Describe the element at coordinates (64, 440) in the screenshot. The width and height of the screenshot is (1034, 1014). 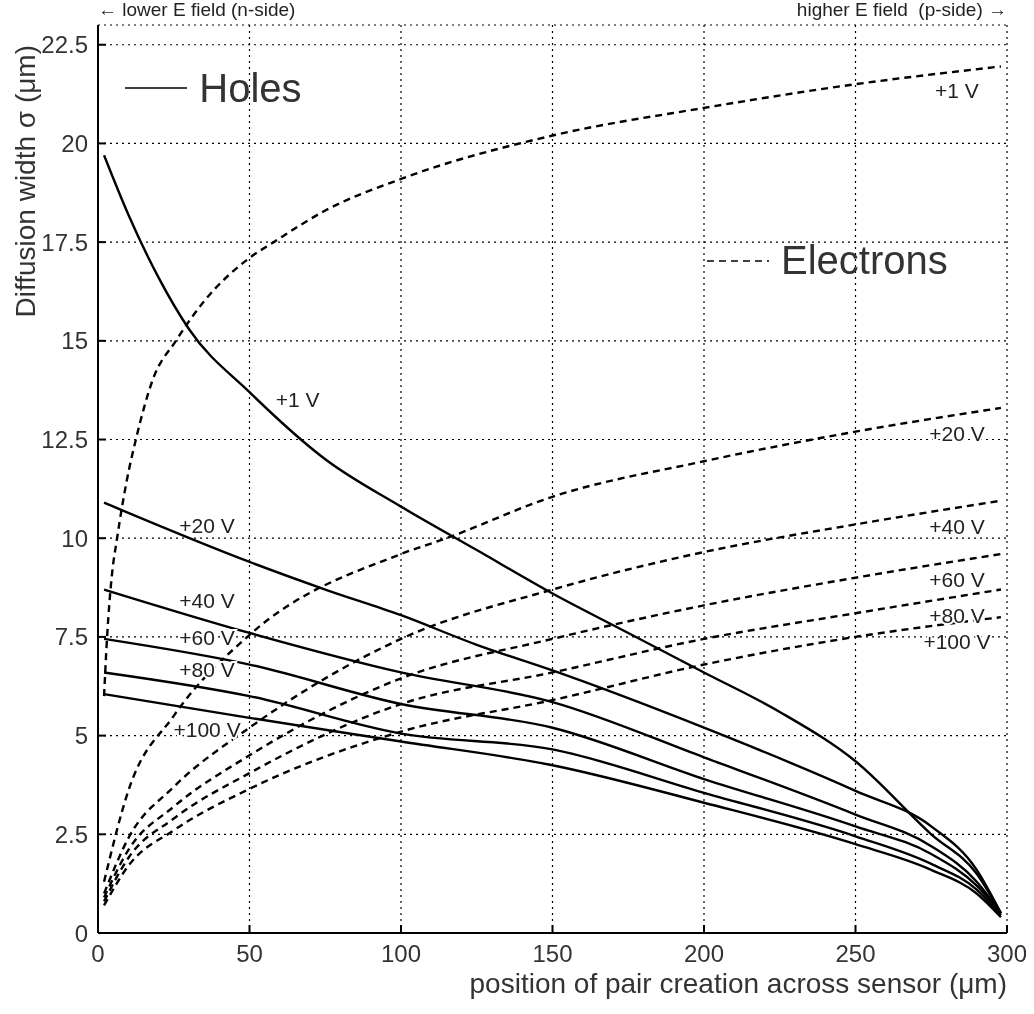
I see `y-tick-label: 12.5` at that location.